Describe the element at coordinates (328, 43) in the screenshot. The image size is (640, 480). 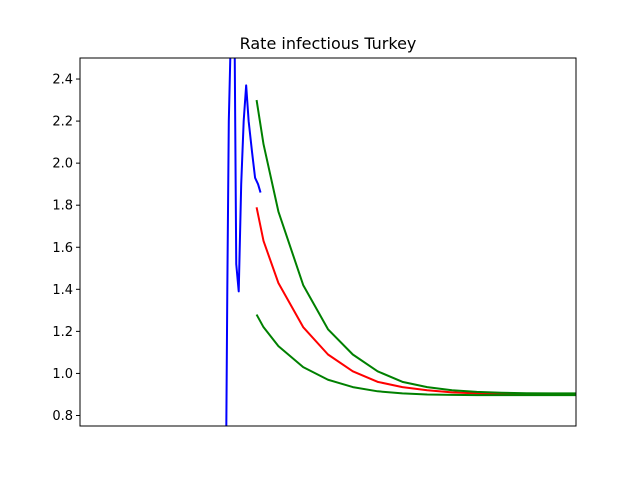
I see `chart-title: Rate infectious Turkey` at that location.